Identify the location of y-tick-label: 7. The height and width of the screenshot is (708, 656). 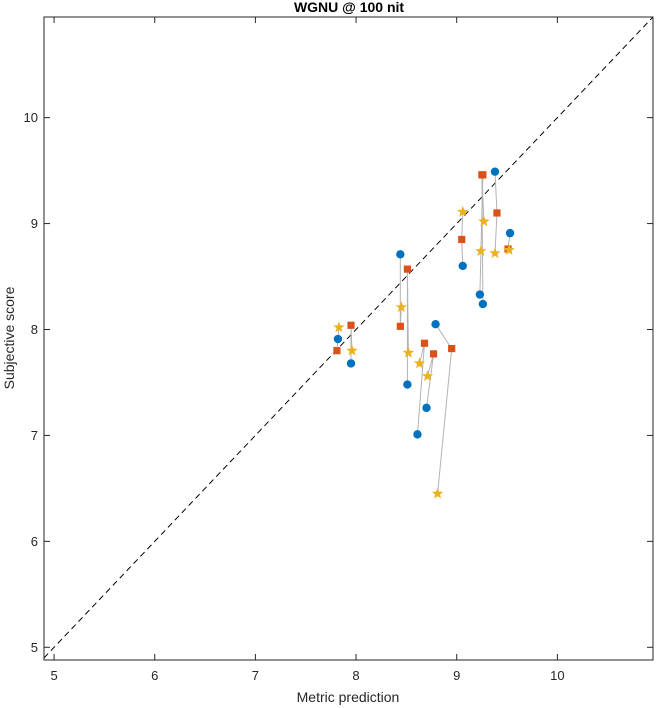
(34, 435).